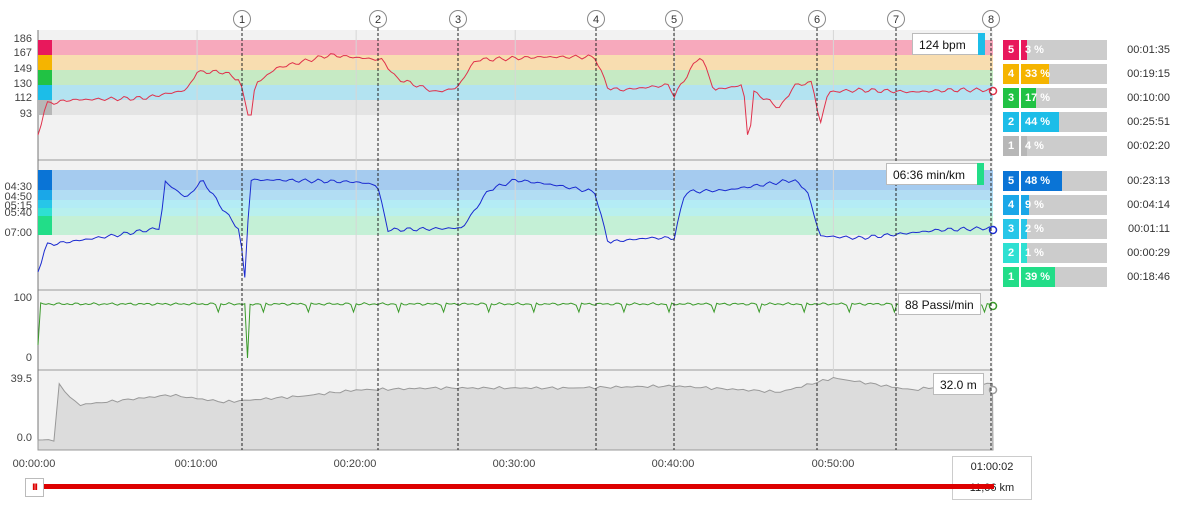 This screenshot has width=1179, height=510. I want to click on pace-zone-row-3: 3 2 %, so click(1055, 229).